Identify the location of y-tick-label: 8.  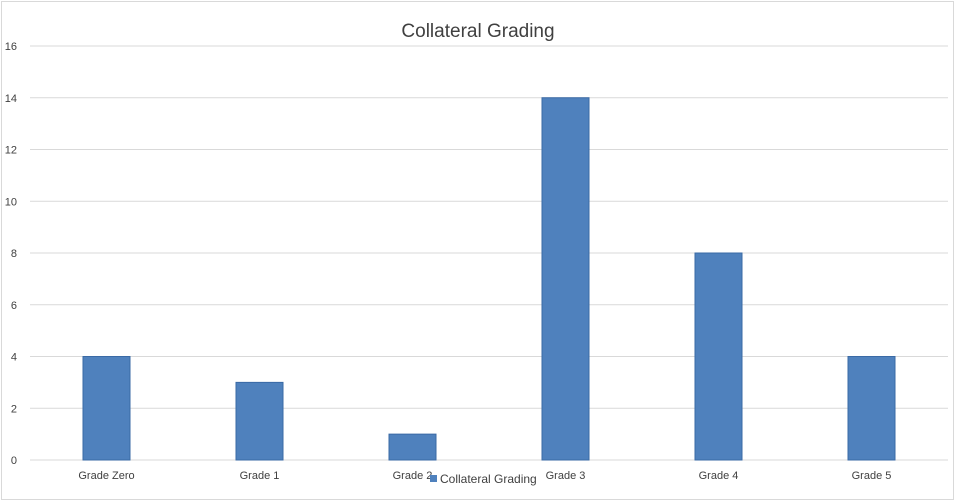
(14, 254).